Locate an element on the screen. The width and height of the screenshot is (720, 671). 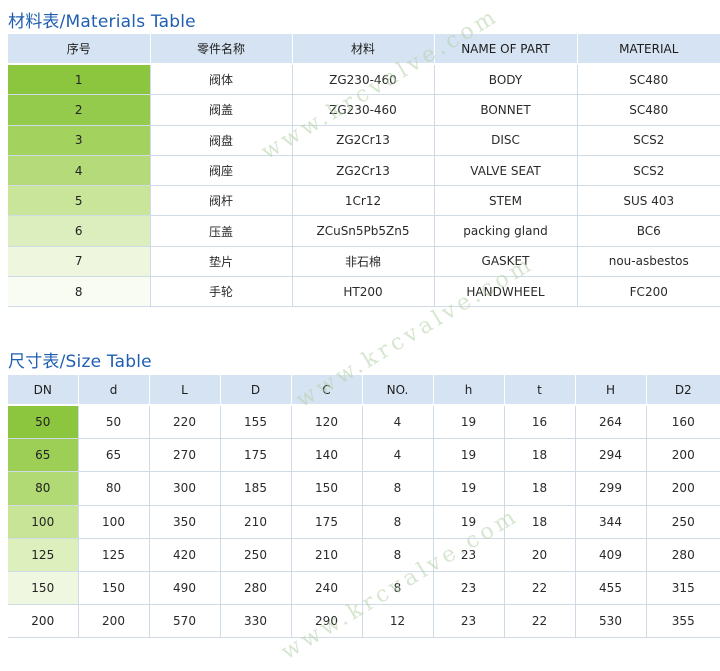
size-header-cell: DN is located at coordinates (43, 390).